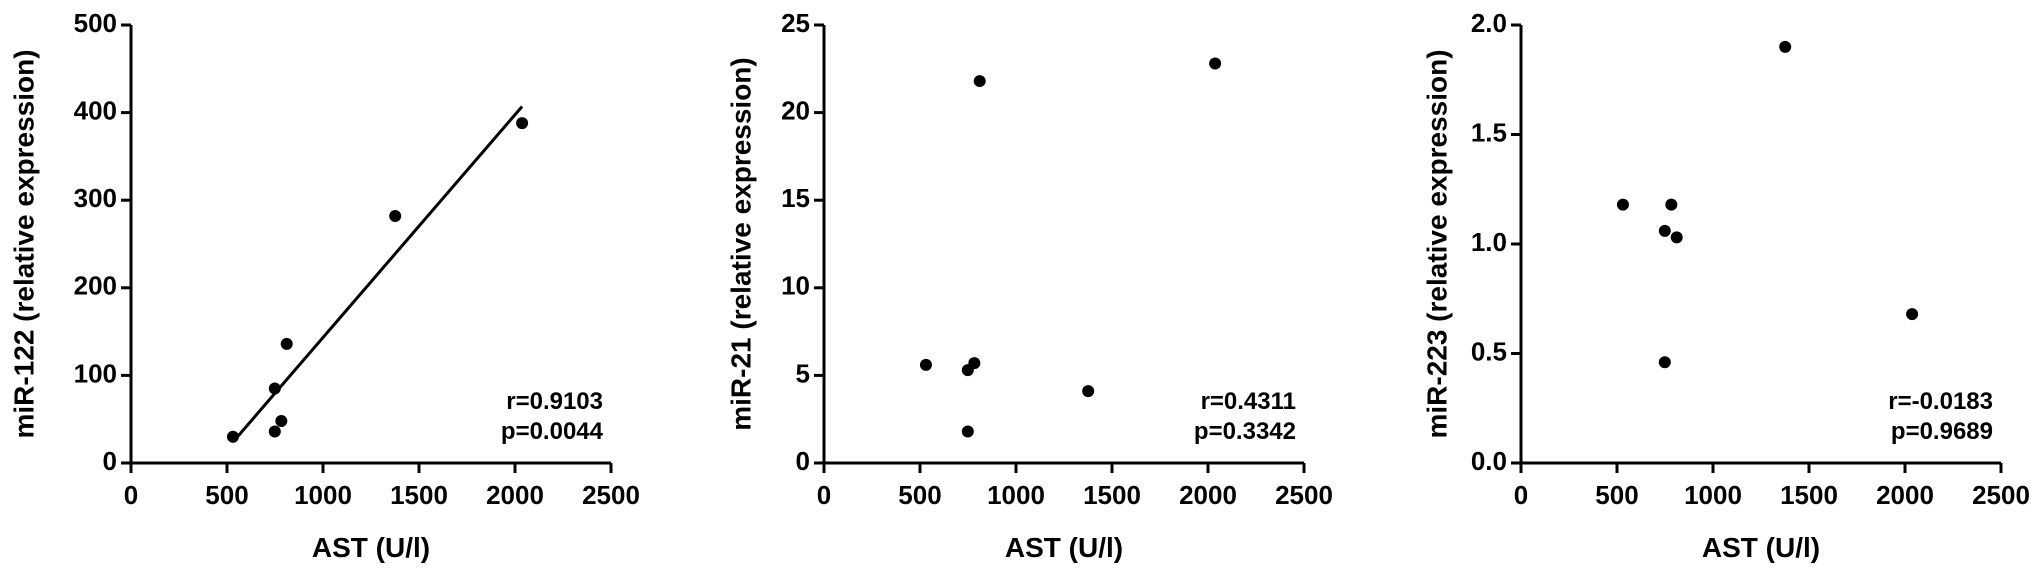 The height and width of the screenshot is (576, 2031). I want to click on y-tick-label: 500, so click(95, 23).